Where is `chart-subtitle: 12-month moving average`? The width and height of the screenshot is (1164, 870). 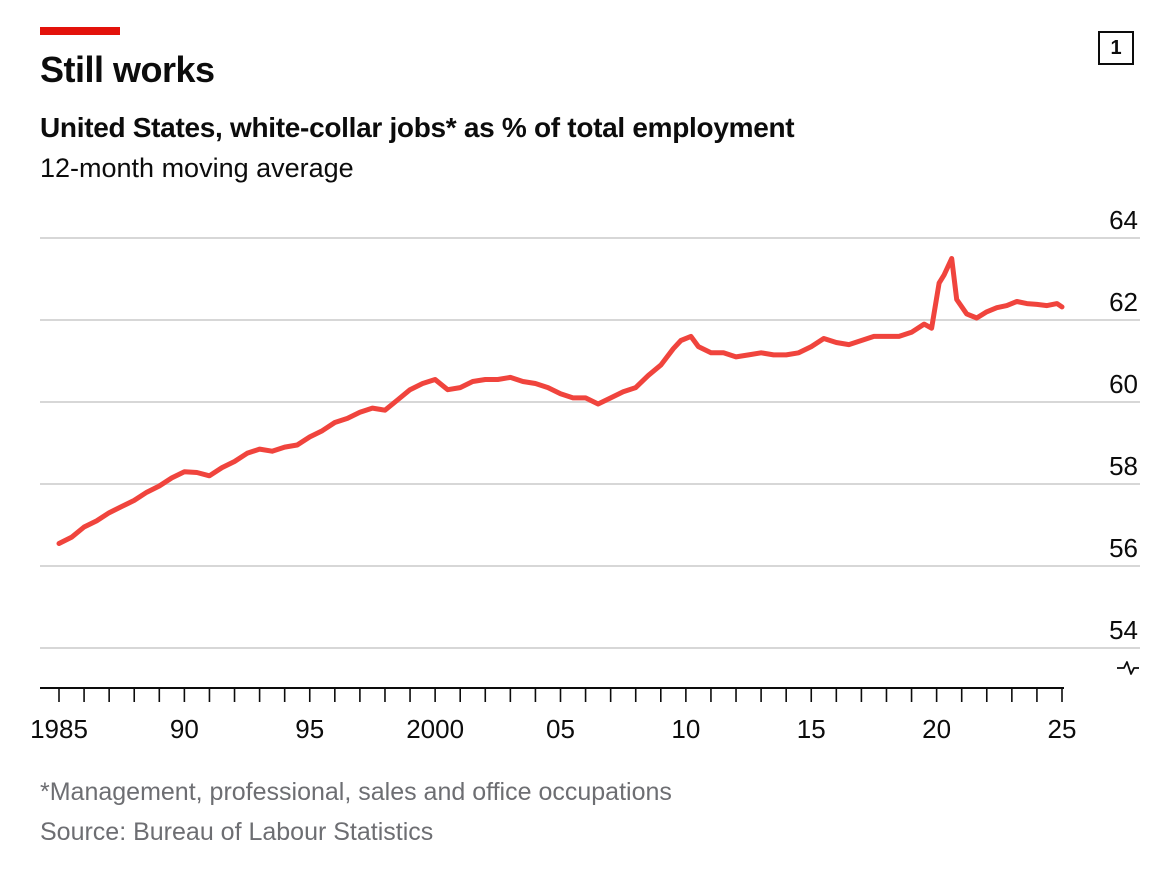
chart-subtitle: 12-month moving average is located at coordinates (197, 168).